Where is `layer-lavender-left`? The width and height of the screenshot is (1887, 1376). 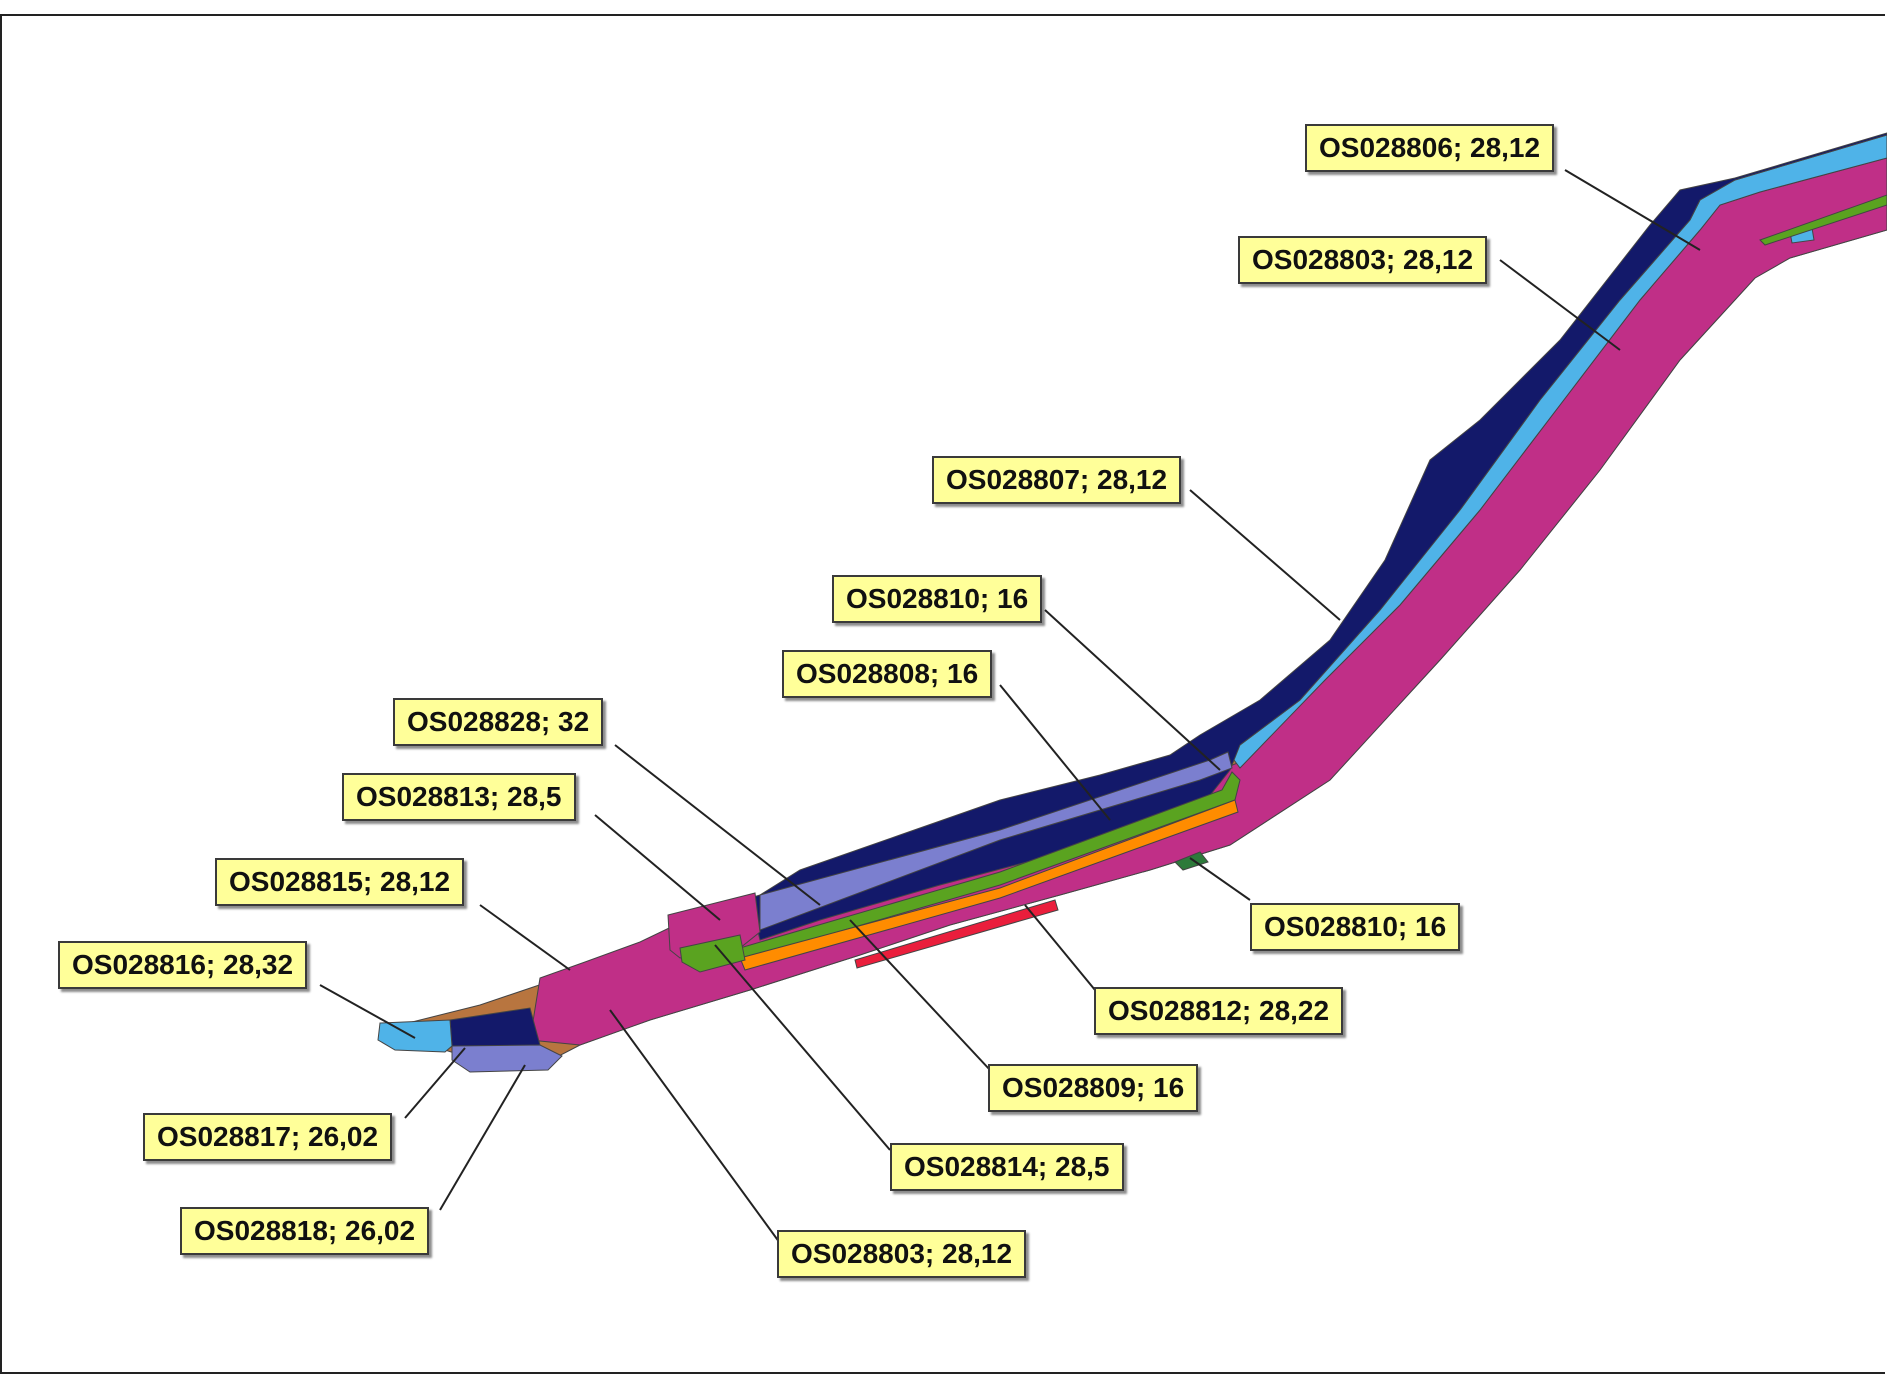 layer-lavender-left is located at coordinates (507, 1058).